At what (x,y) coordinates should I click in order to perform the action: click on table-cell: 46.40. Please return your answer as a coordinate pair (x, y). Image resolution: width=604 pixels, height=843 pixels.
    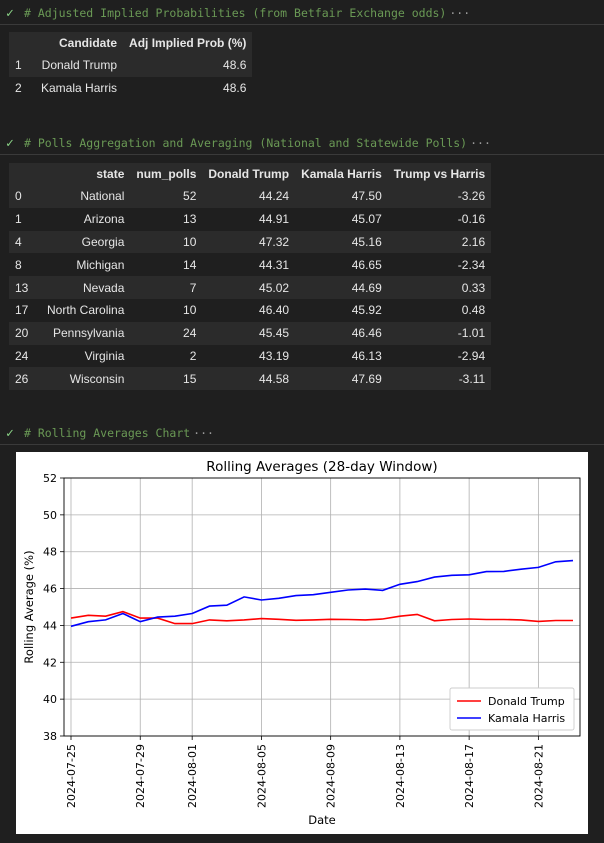
    Looking at the image, I should click on (274, 310).